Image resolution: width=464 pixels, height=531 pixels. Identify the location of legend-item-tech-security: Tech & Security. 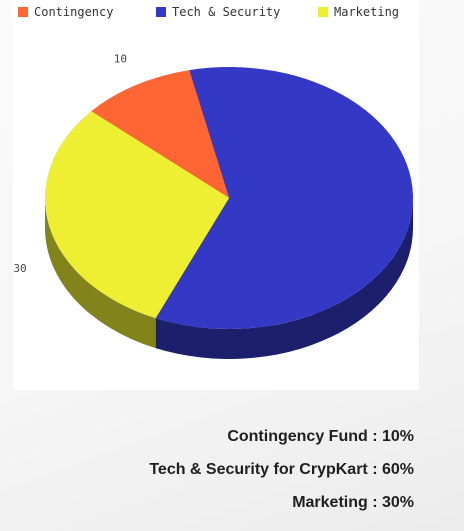
(218, 12).